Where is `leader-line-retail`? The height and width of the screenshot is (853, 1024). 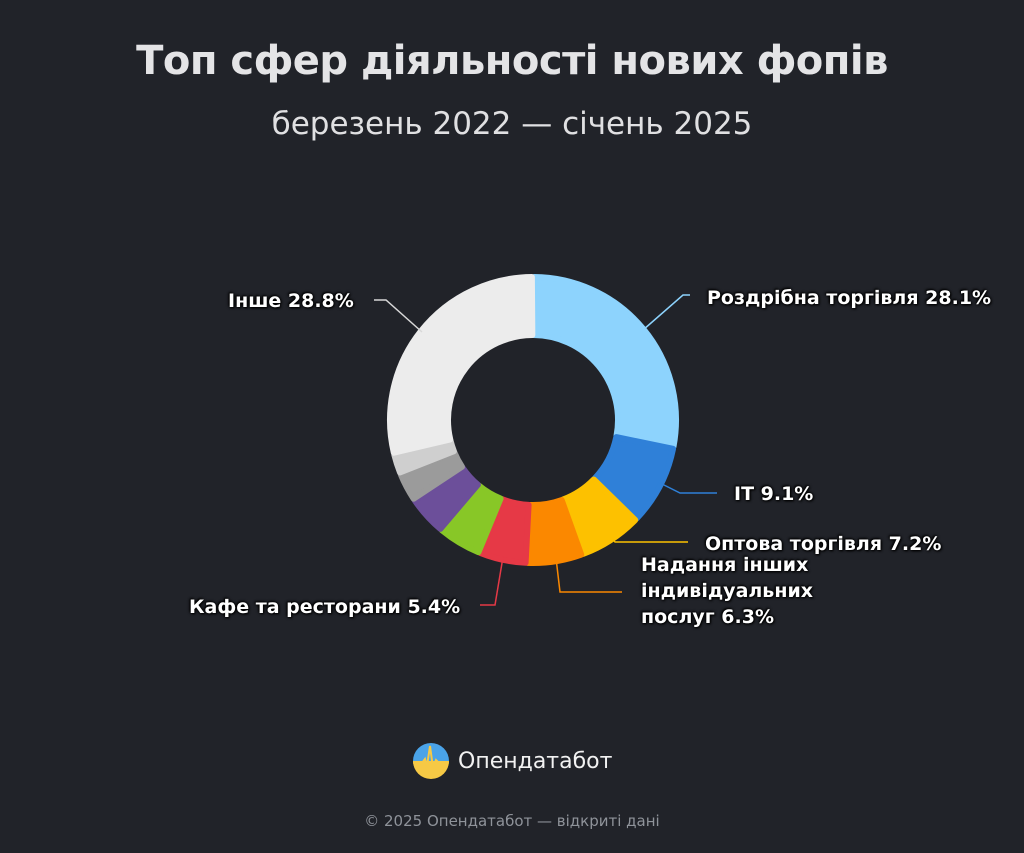 leader-line-retail is located at coordinates (666, 312).